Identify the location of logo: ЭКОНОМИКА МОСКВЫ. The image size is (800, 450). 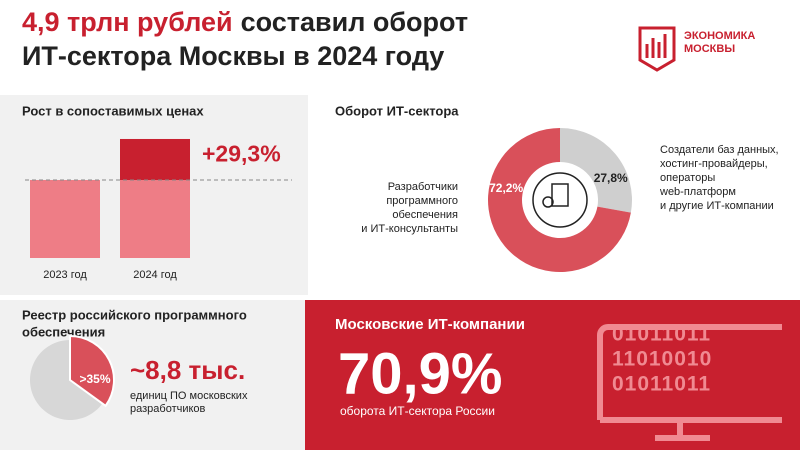
(696, 49).